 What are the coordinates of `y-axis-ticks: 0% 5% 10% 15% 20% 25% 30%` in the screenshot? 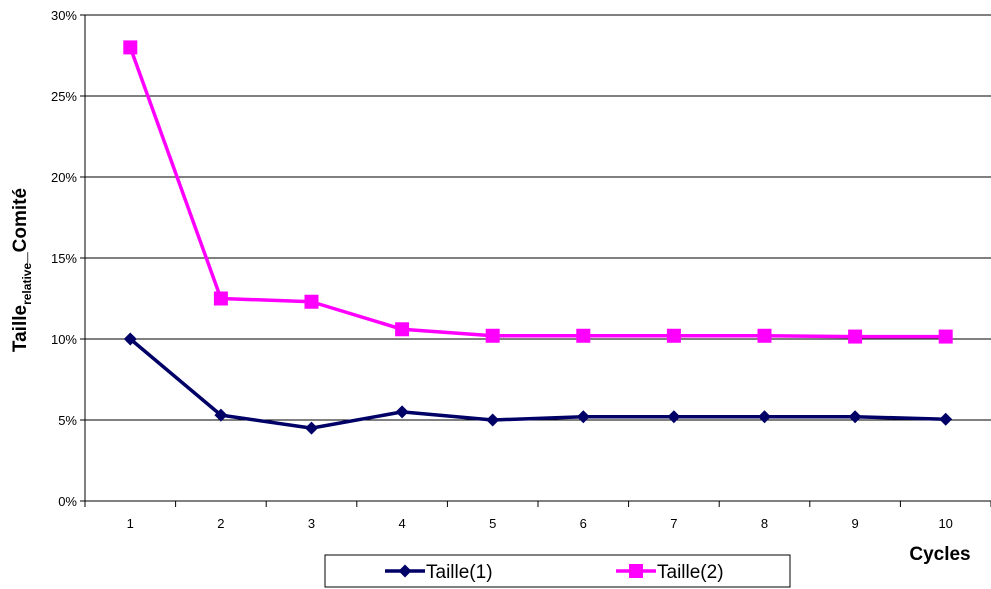 It's located at (68, 258).